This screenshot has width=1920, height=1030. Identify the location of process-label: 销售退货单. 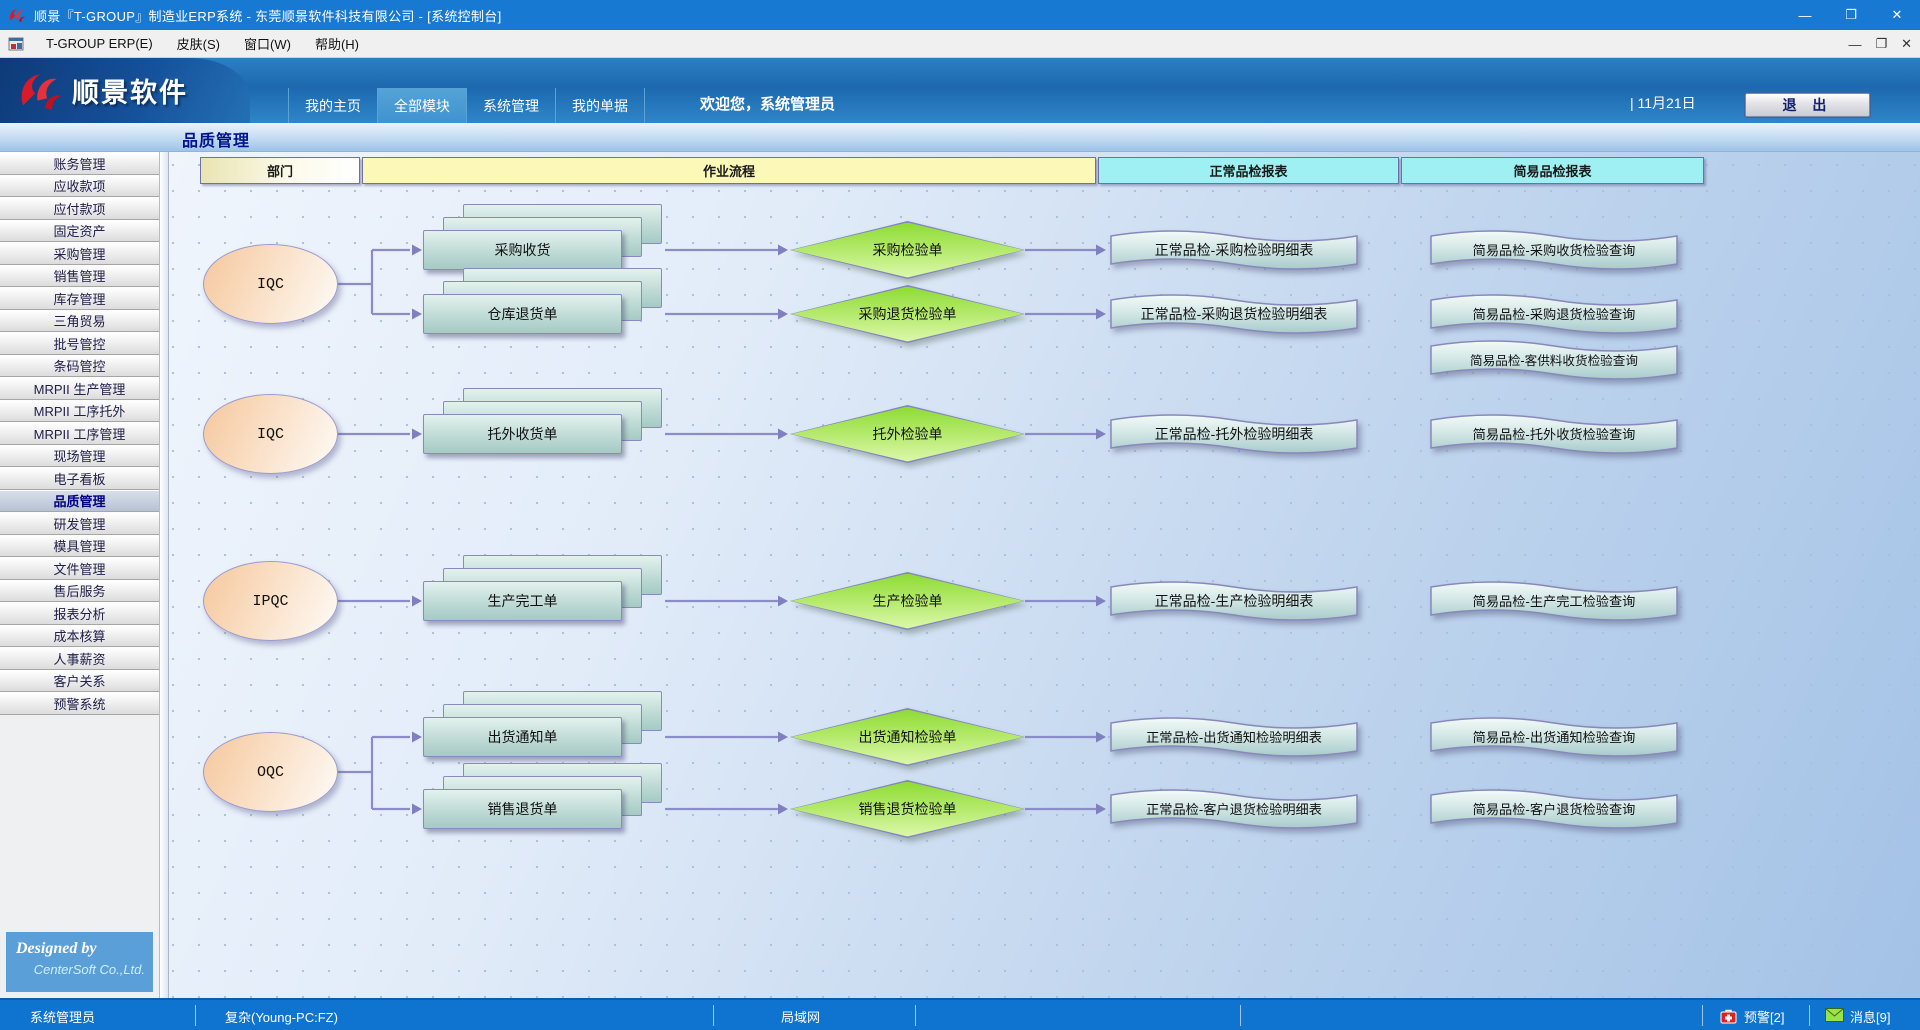
(522, 809).